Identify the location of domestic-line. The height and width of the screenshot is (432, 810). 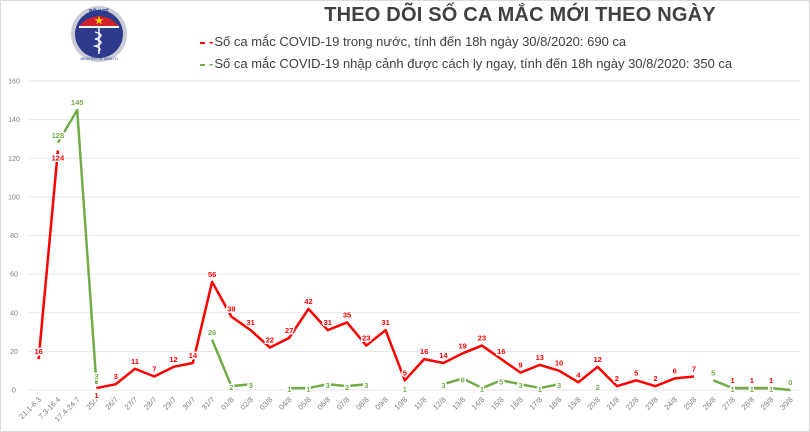
(48, 255).